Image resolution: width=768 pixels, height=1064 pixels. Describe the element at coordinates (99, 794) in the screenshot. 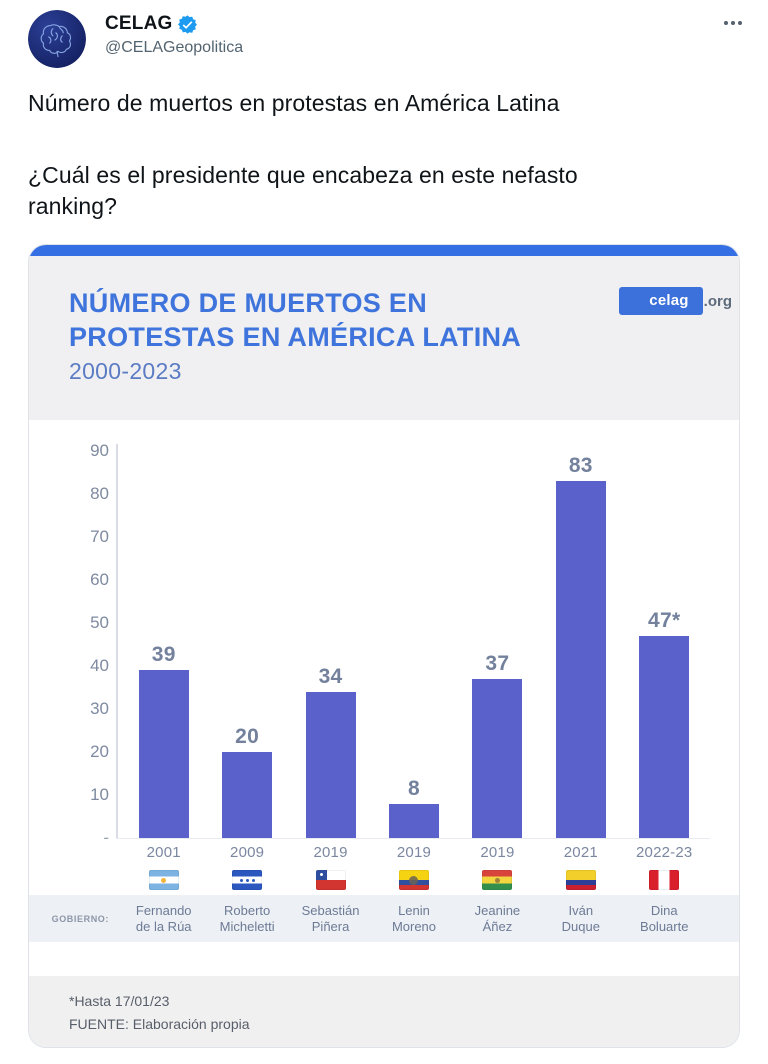

I see `y-tick-label: 10` at that location.